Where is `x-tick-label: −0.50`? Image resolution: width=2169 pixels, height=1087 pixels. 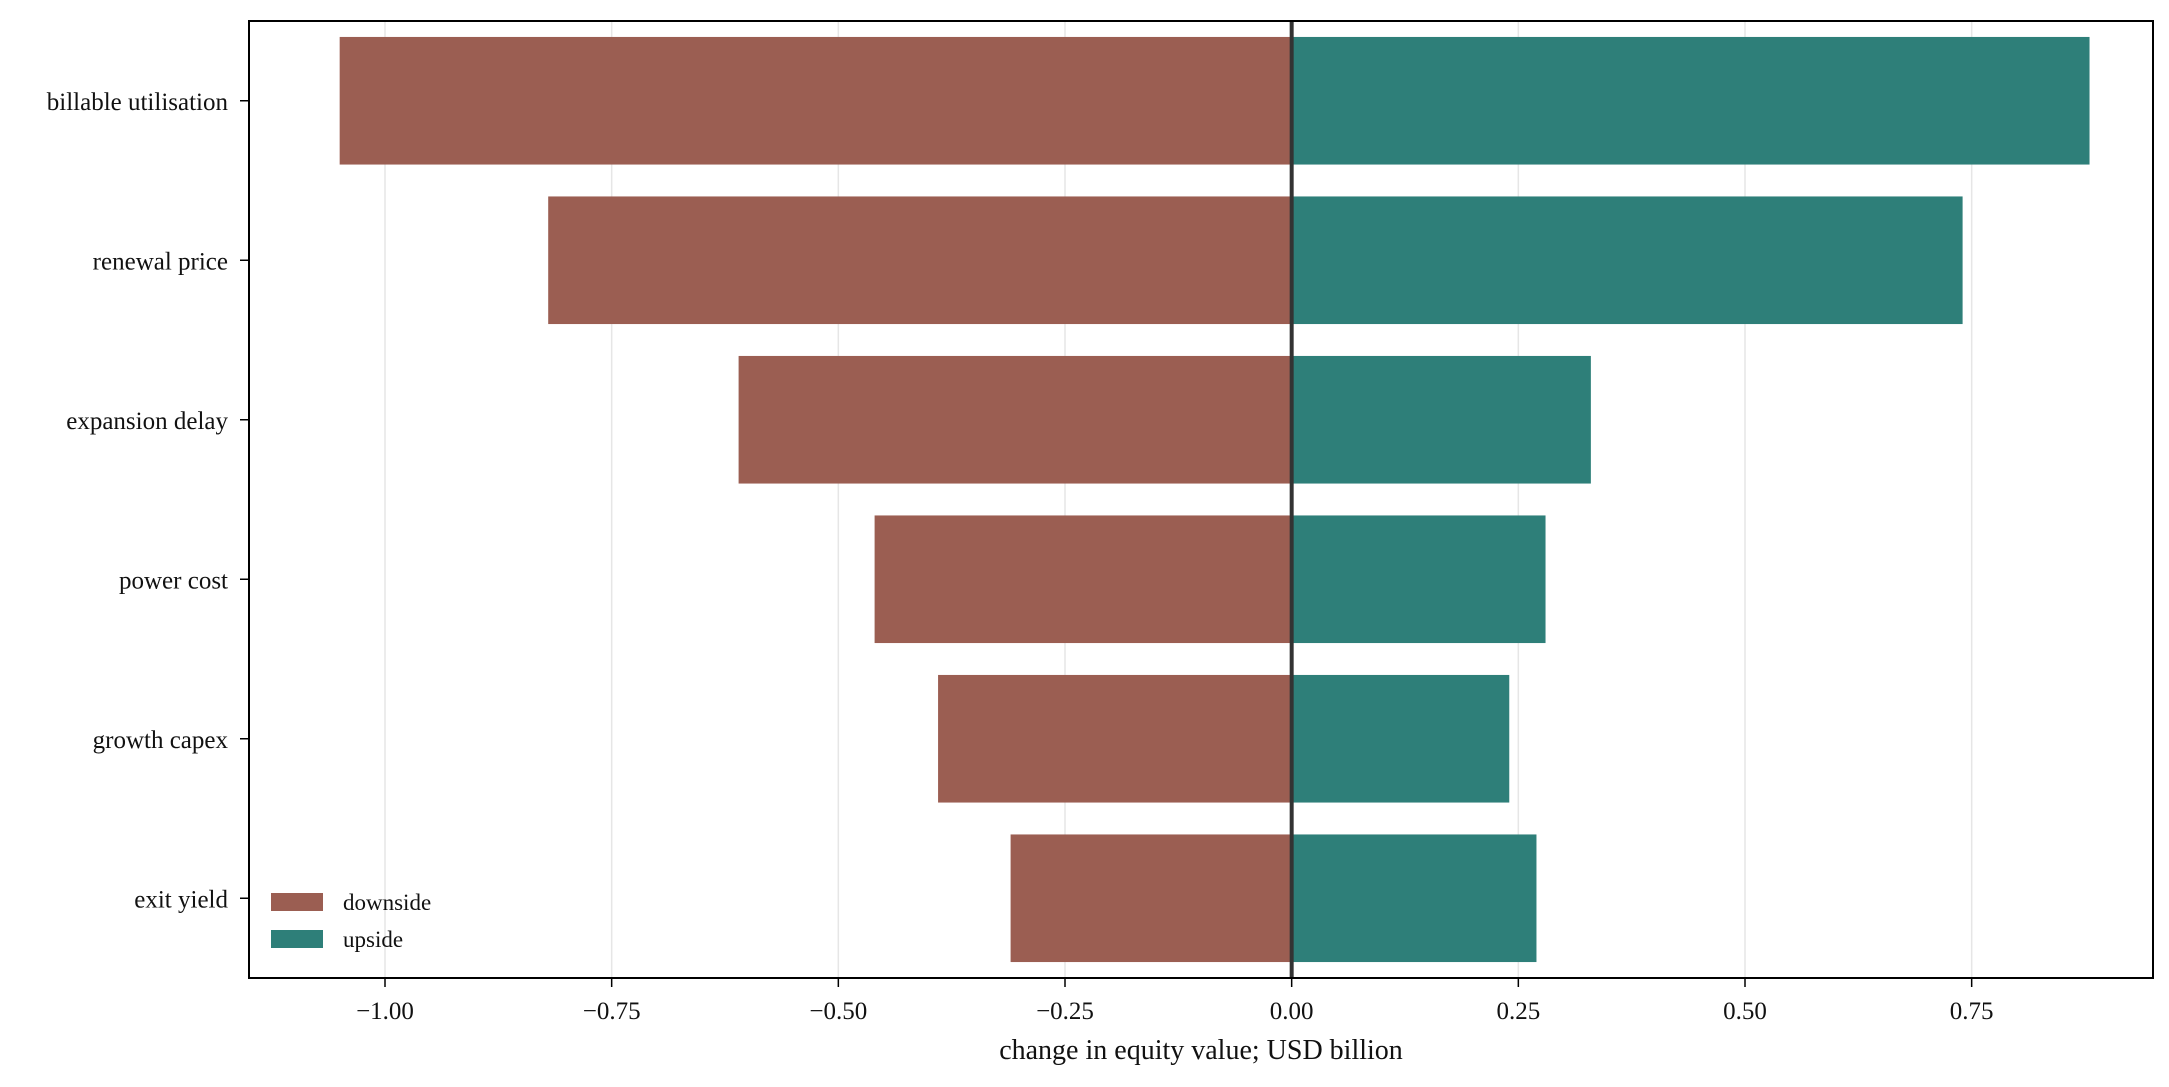
x-tick-label: −0.50 is located at coordinates (838, 1011).